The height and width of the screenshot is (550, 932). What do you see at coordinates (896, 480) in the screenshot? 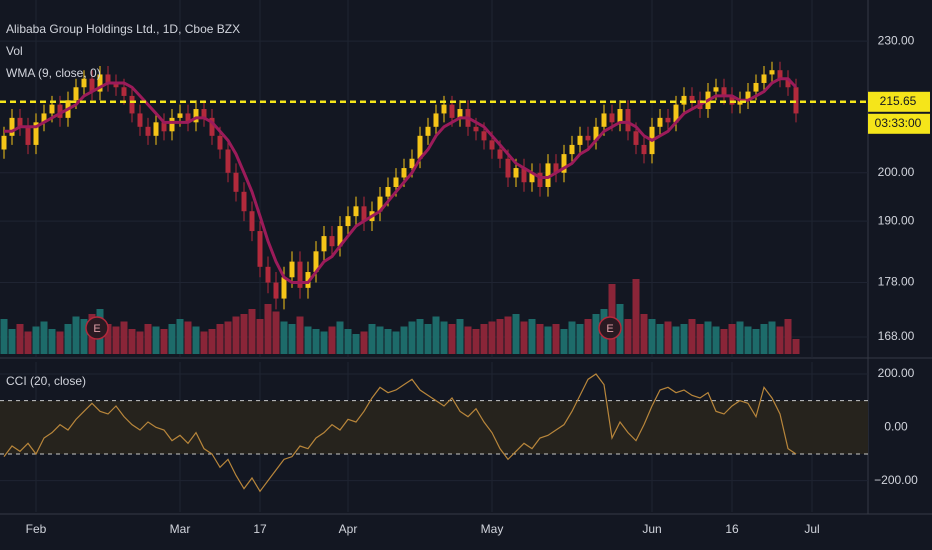
I see `y-tick-label: −200.00` at bounding box center [896, 480].